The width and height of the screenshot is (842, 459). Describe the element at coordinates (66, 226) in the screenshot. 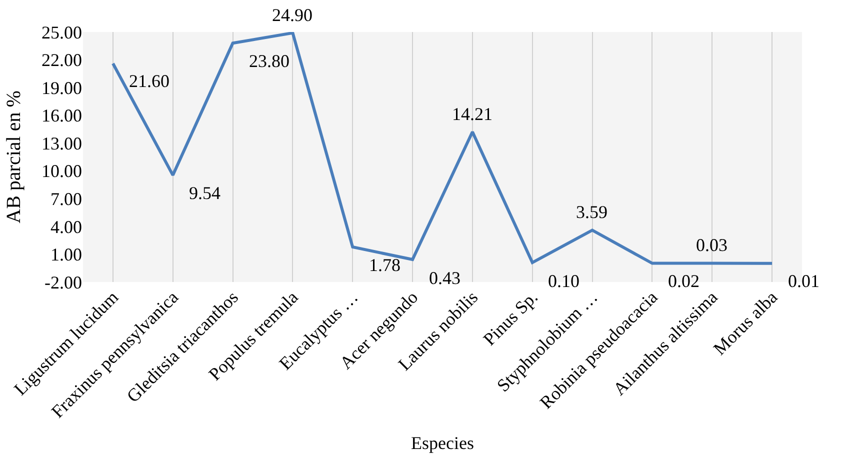

I see `y-tick-label: 4.00` at that location.